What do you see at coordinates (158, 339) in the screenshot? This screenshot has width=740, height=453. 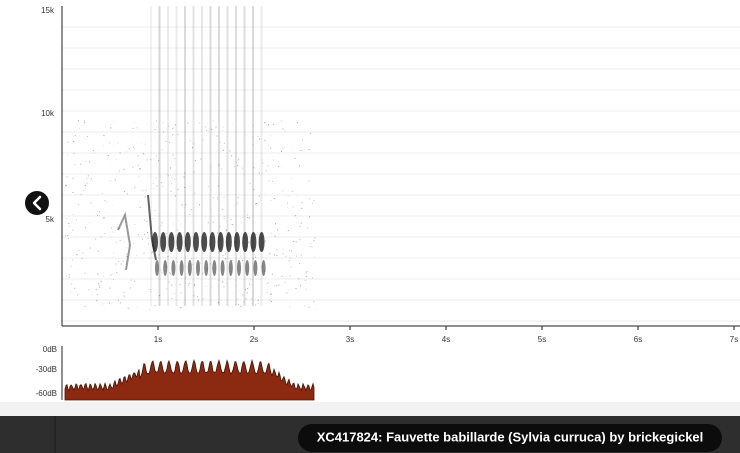 I see `time-label: 1s` at bounding box center [158, 339].